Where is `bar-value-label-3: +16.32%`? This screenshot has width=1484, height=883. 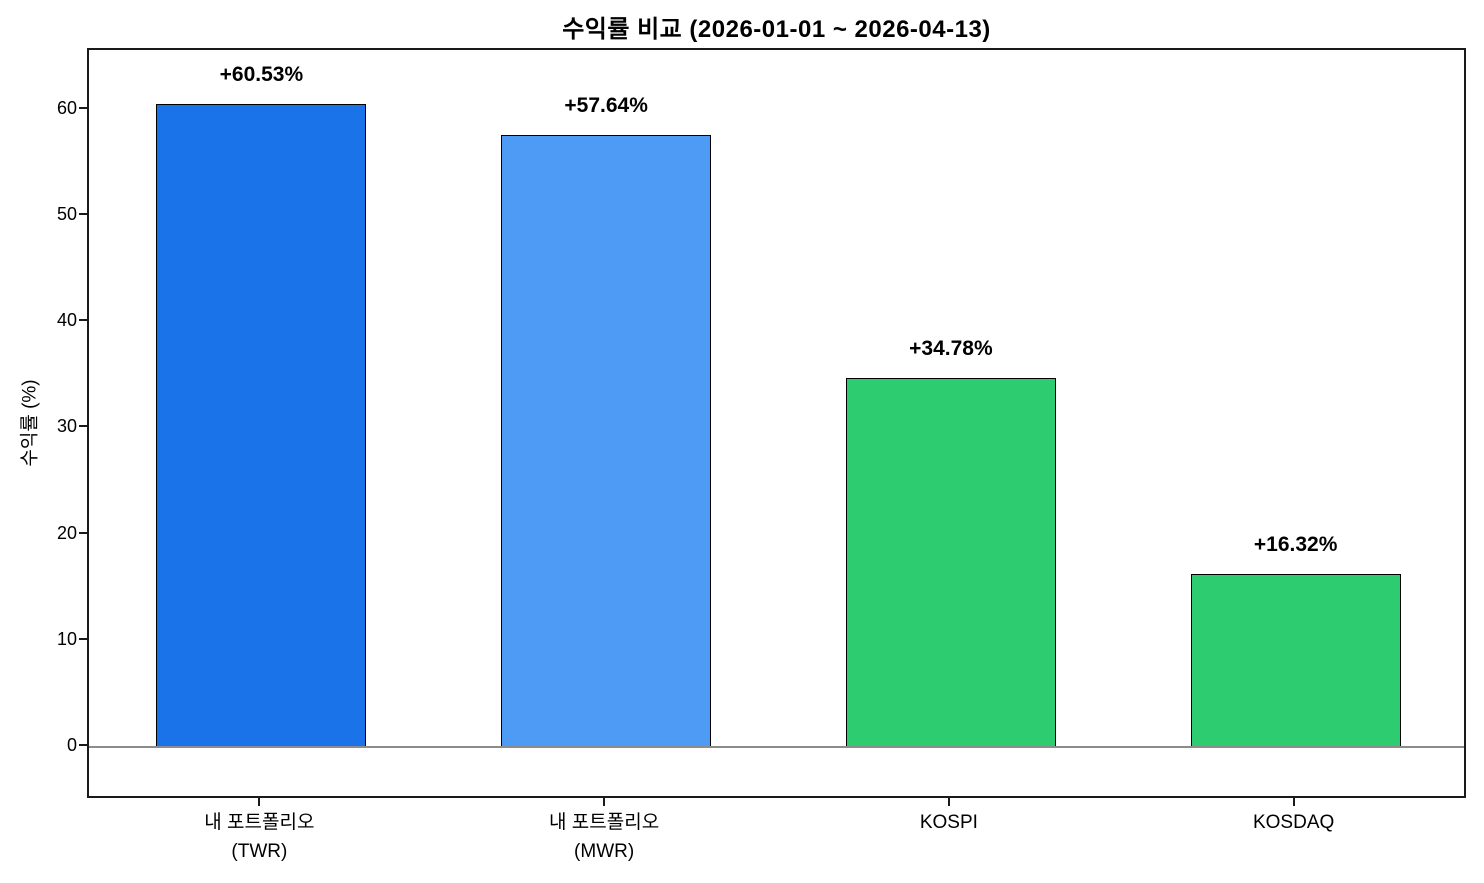 bar-value-label-3: +16.32% is located at coordinates (1295, 544).